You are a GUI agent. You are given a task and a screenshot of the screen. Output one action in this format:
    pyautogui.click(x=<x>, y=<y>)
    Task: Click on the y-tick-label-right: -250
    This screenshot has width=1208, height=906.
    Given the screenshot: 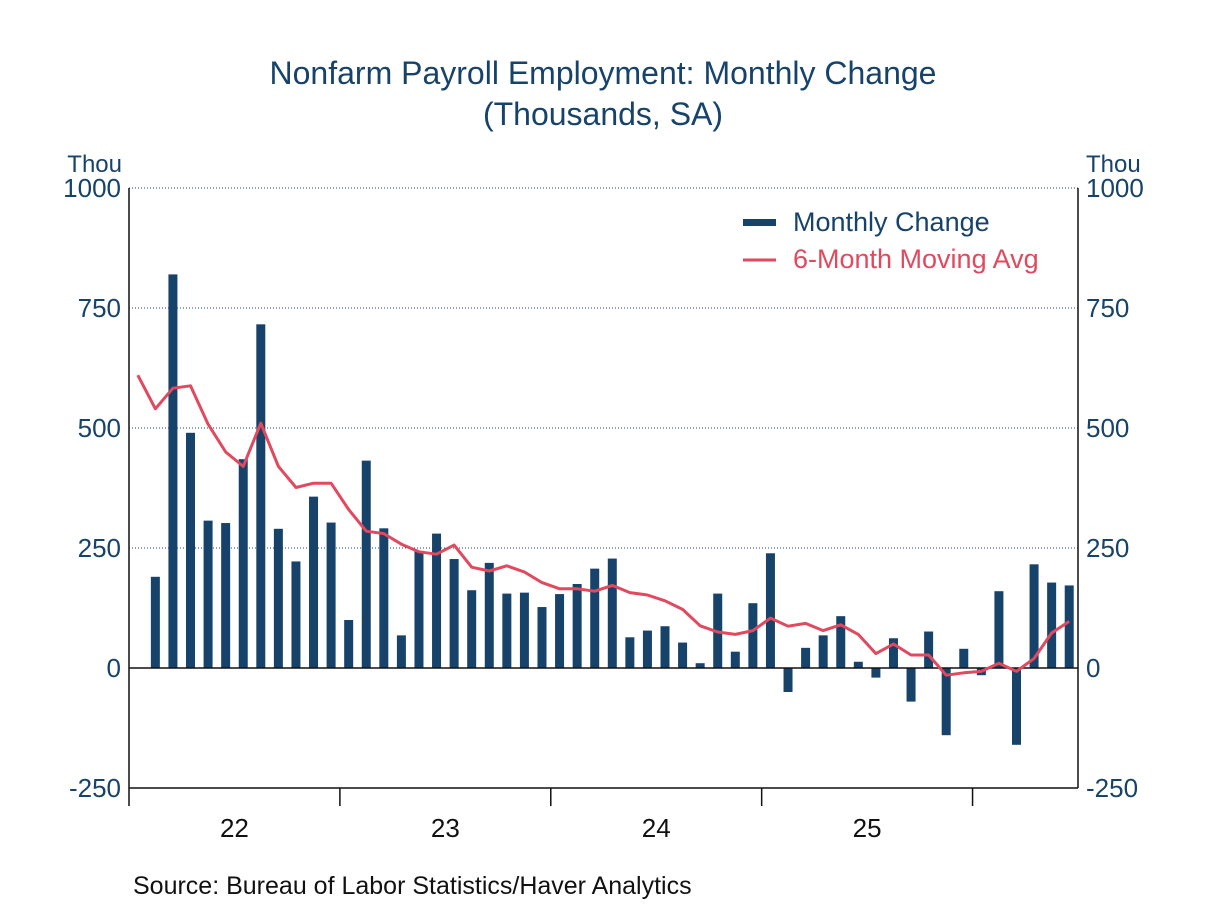 What is the action you would take?
    pyautogui.click(x=1112, y=788)
    